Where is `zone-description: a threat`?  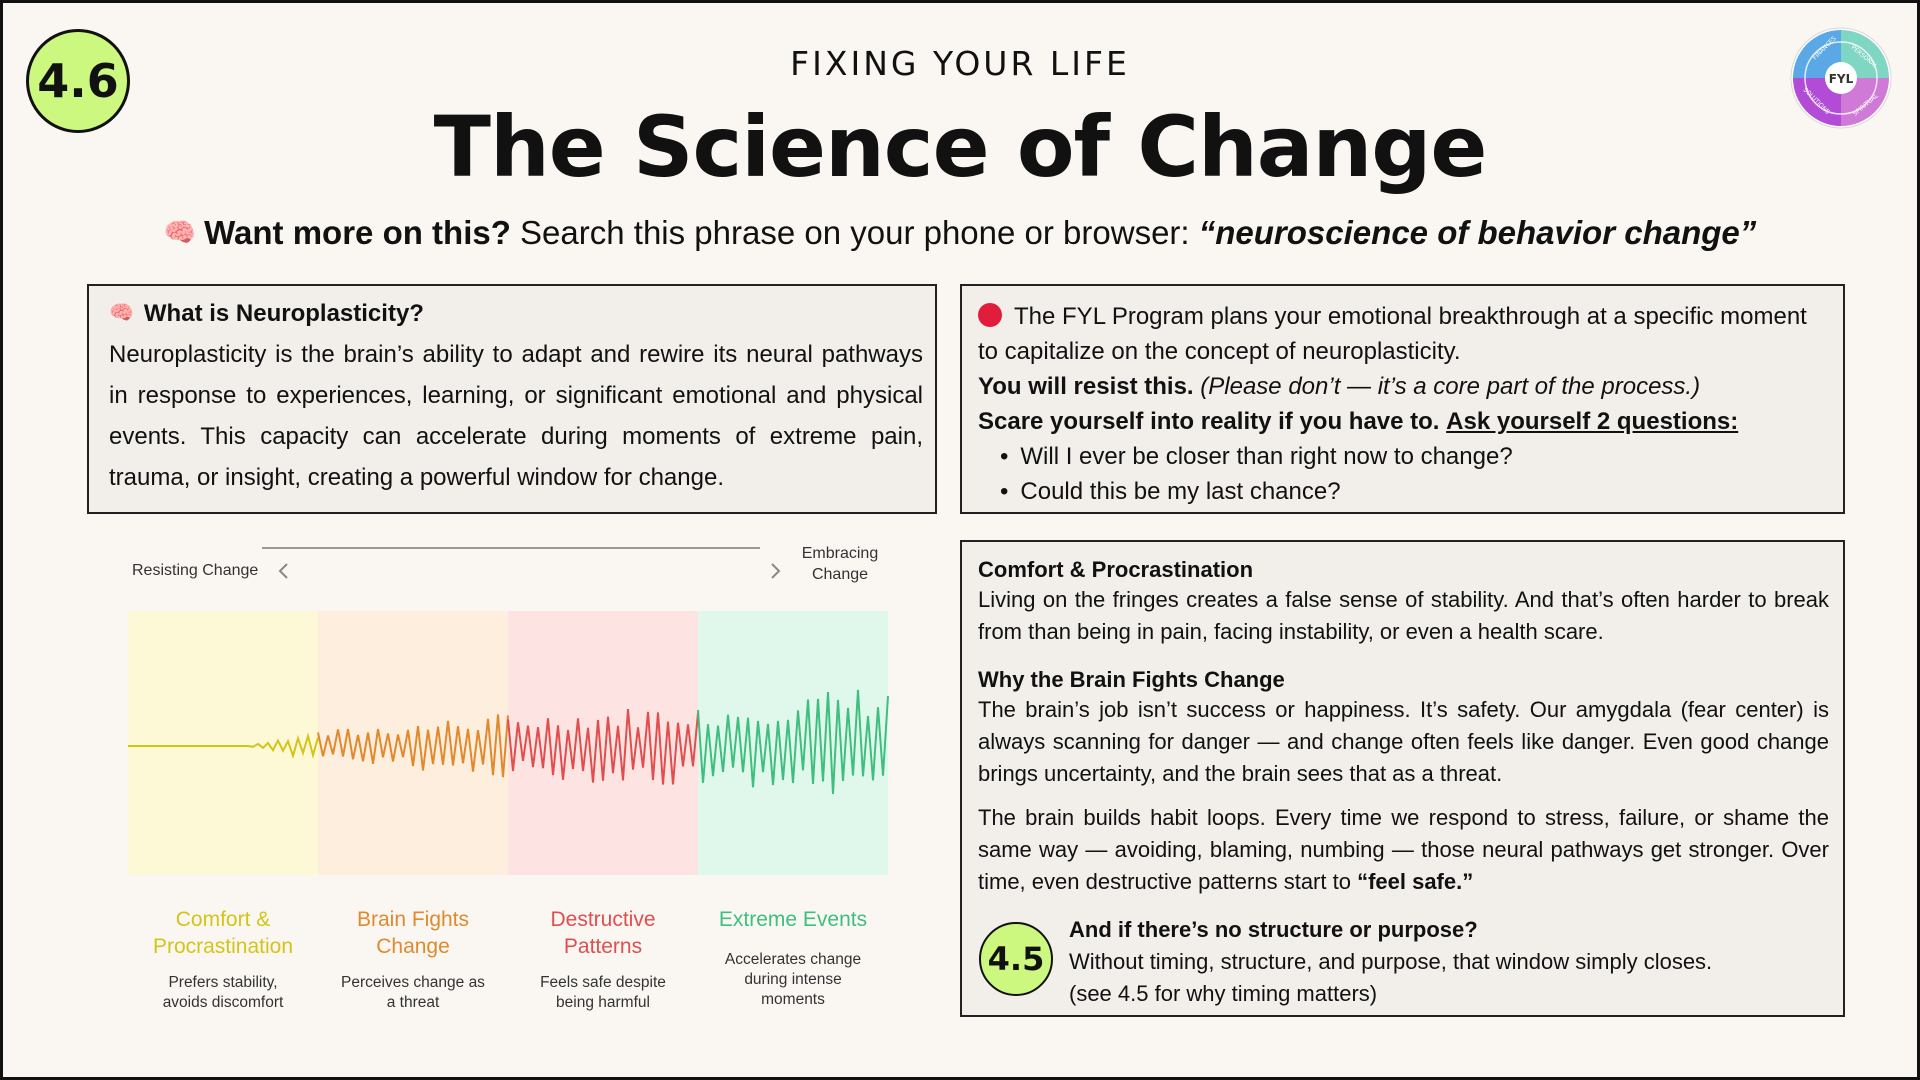 zone-description: a threat is located at coordinates (413, 1002).